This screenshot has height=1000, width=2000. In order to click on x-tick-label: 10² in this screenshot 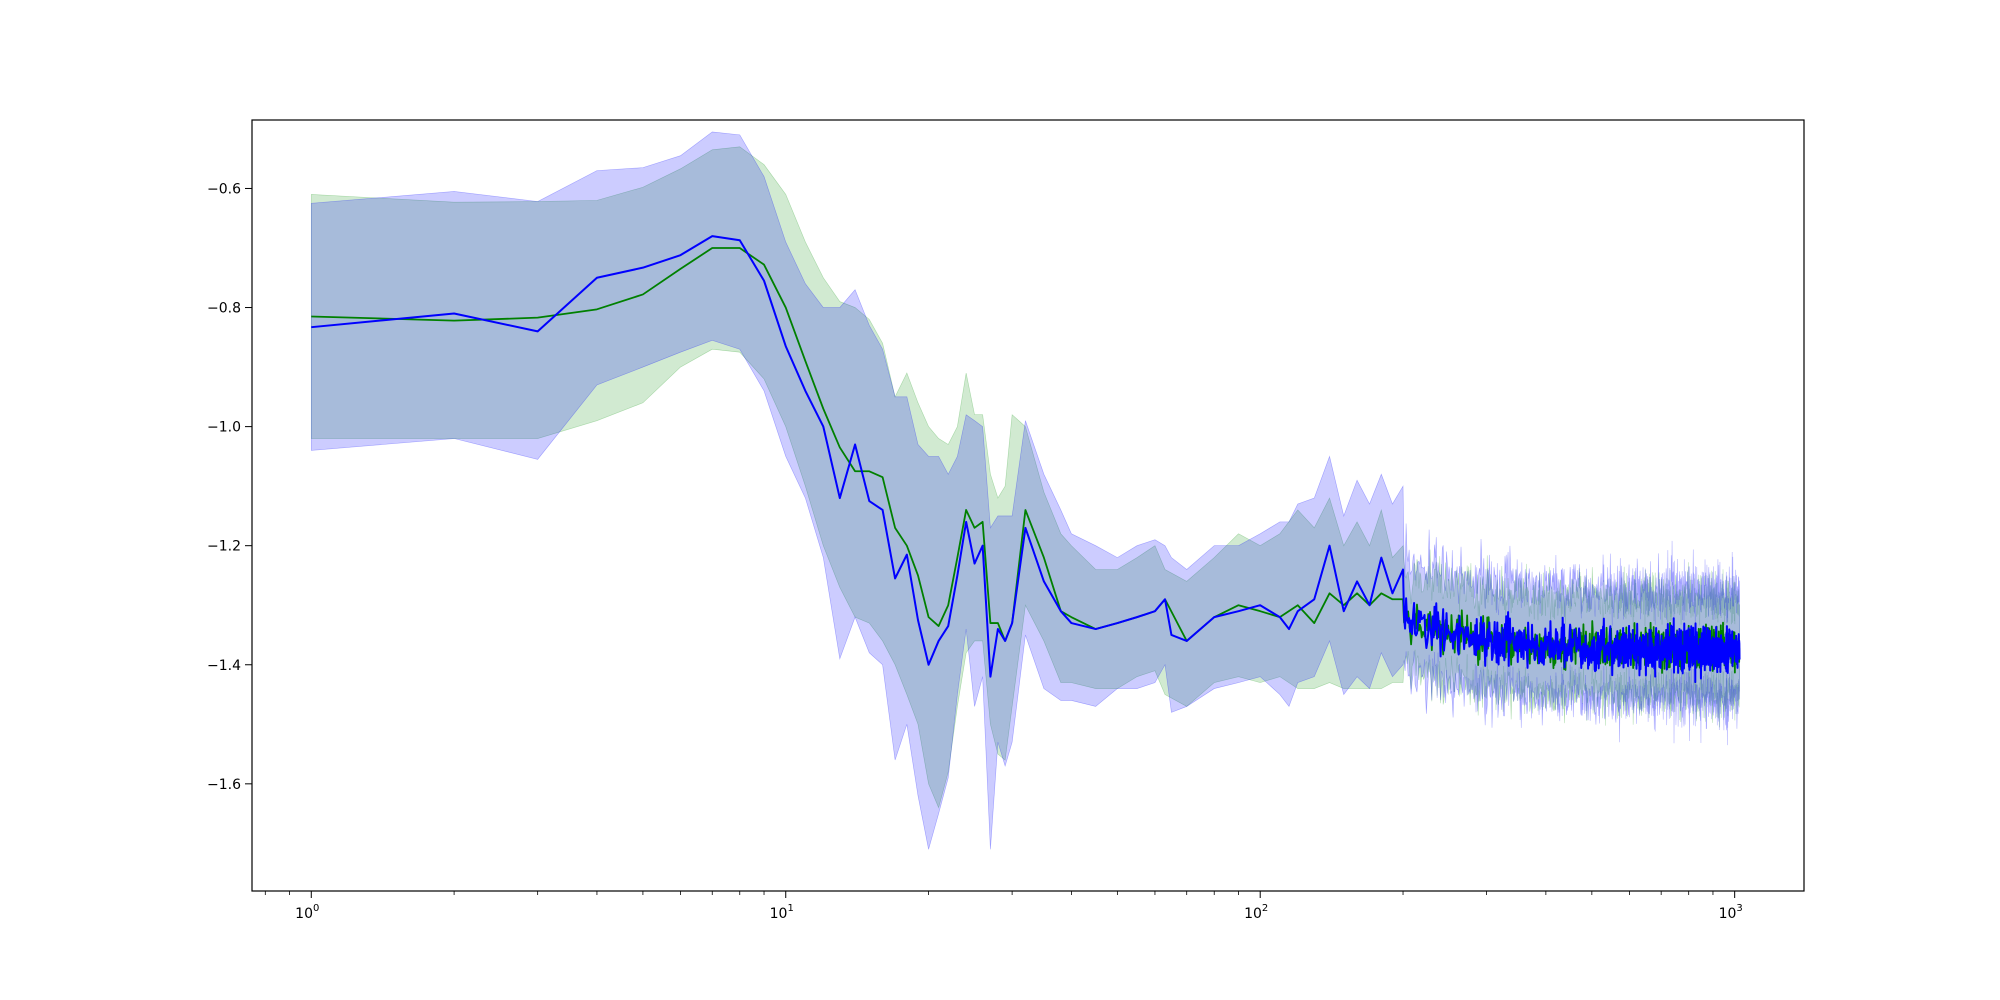, I will do `click(1256, 912)`.